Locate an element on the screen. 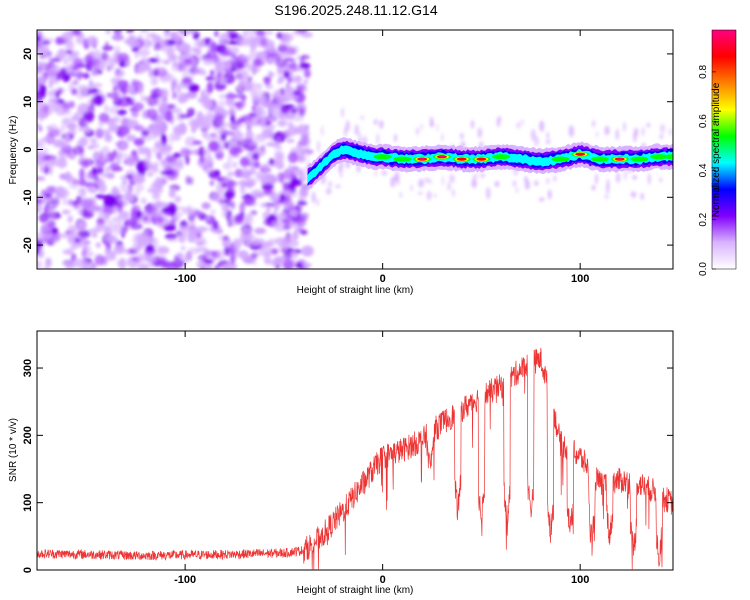  snr-y-tick-label: 100 is located at coordinates (28, 502).